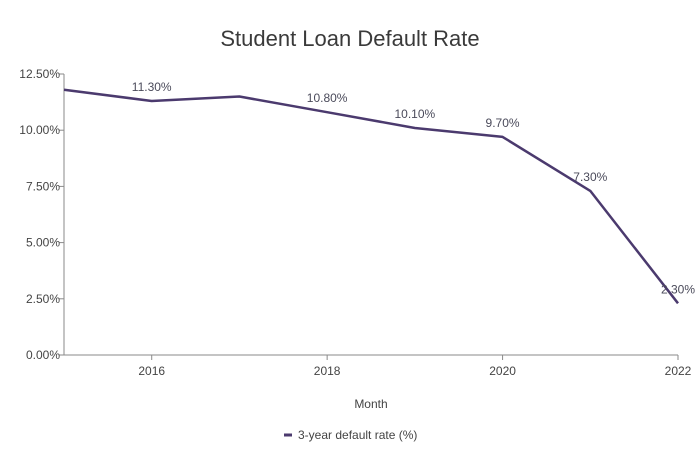 Image resolution: width=700 pixels, height=471 pixels. Describe the element at coordinates (41, 214) in the screenshot. I see `y-axis-ticks: 0.00% 2.50% 5.00% 7.50% 10.00% 12.50%` at that location.